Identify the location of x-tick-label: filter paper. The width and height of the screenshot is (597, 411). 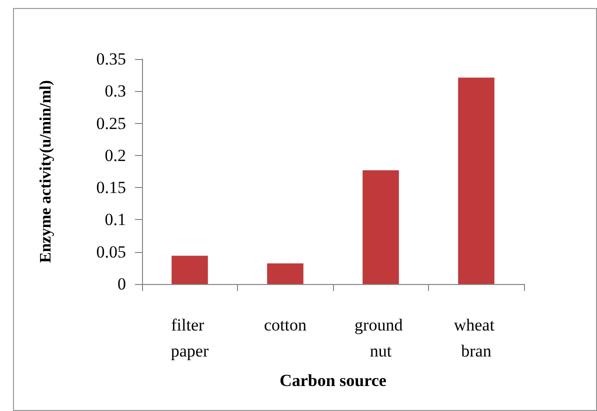
(189, 338).